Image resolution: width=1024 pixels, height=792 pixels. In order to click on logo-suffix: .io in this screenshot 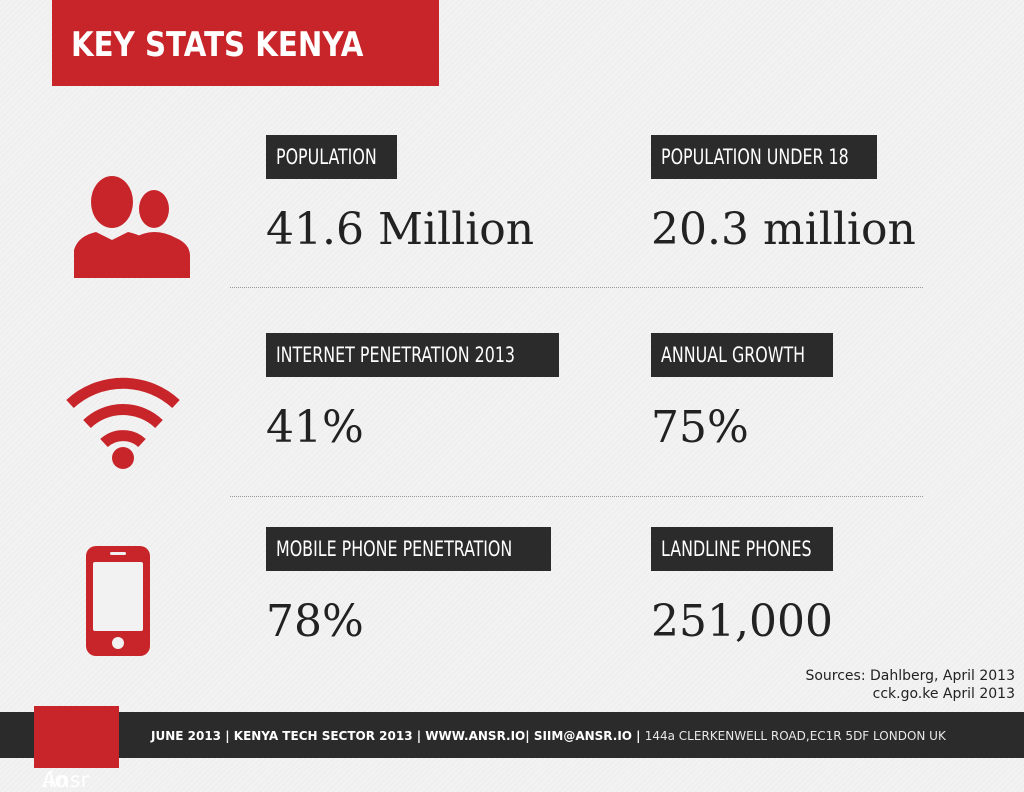, I will do `click(55, 780)`.